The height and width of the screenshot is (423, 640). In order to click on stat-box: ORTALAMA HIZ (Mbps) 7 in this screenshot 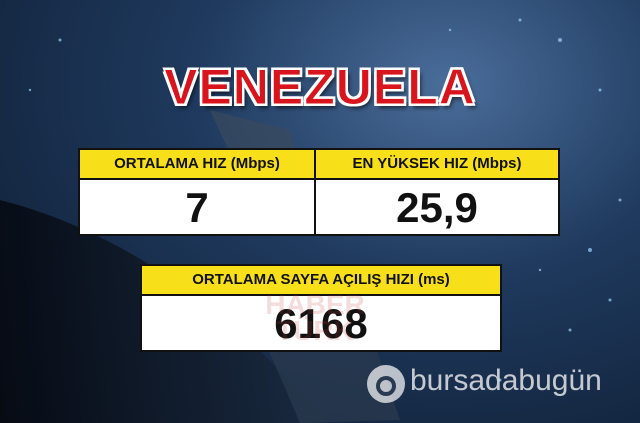, I will do `click(197, 192)`.